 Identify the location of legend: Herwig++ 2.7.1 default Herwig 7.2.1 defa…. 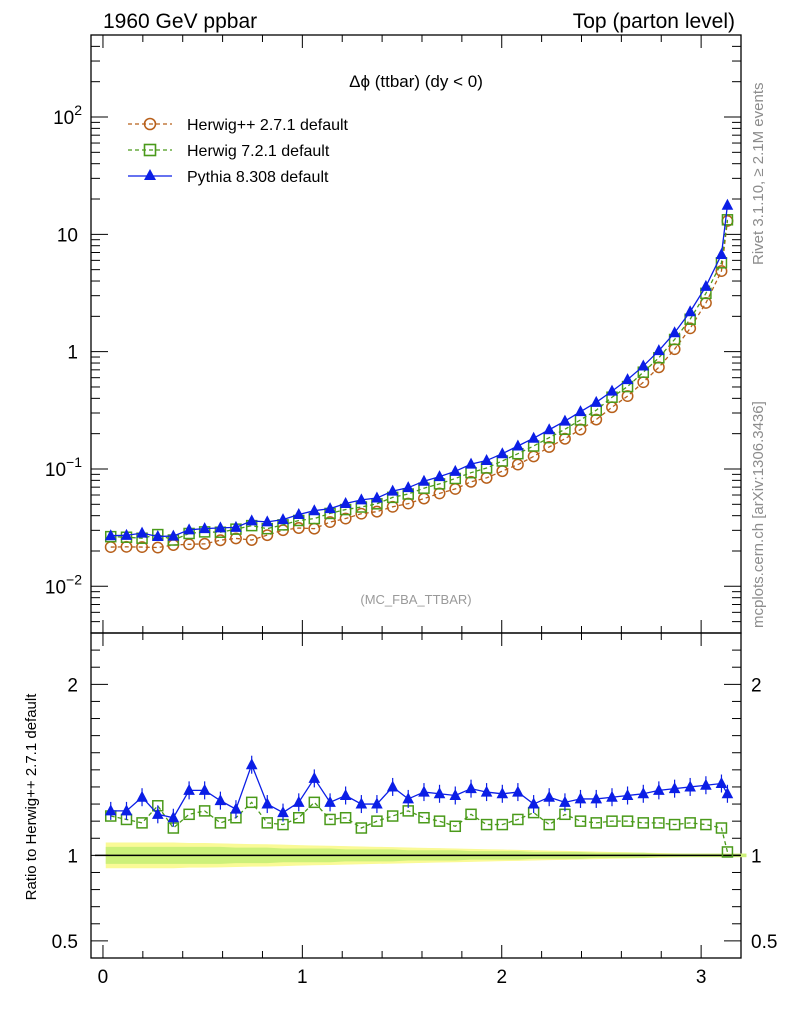
(238, 151).